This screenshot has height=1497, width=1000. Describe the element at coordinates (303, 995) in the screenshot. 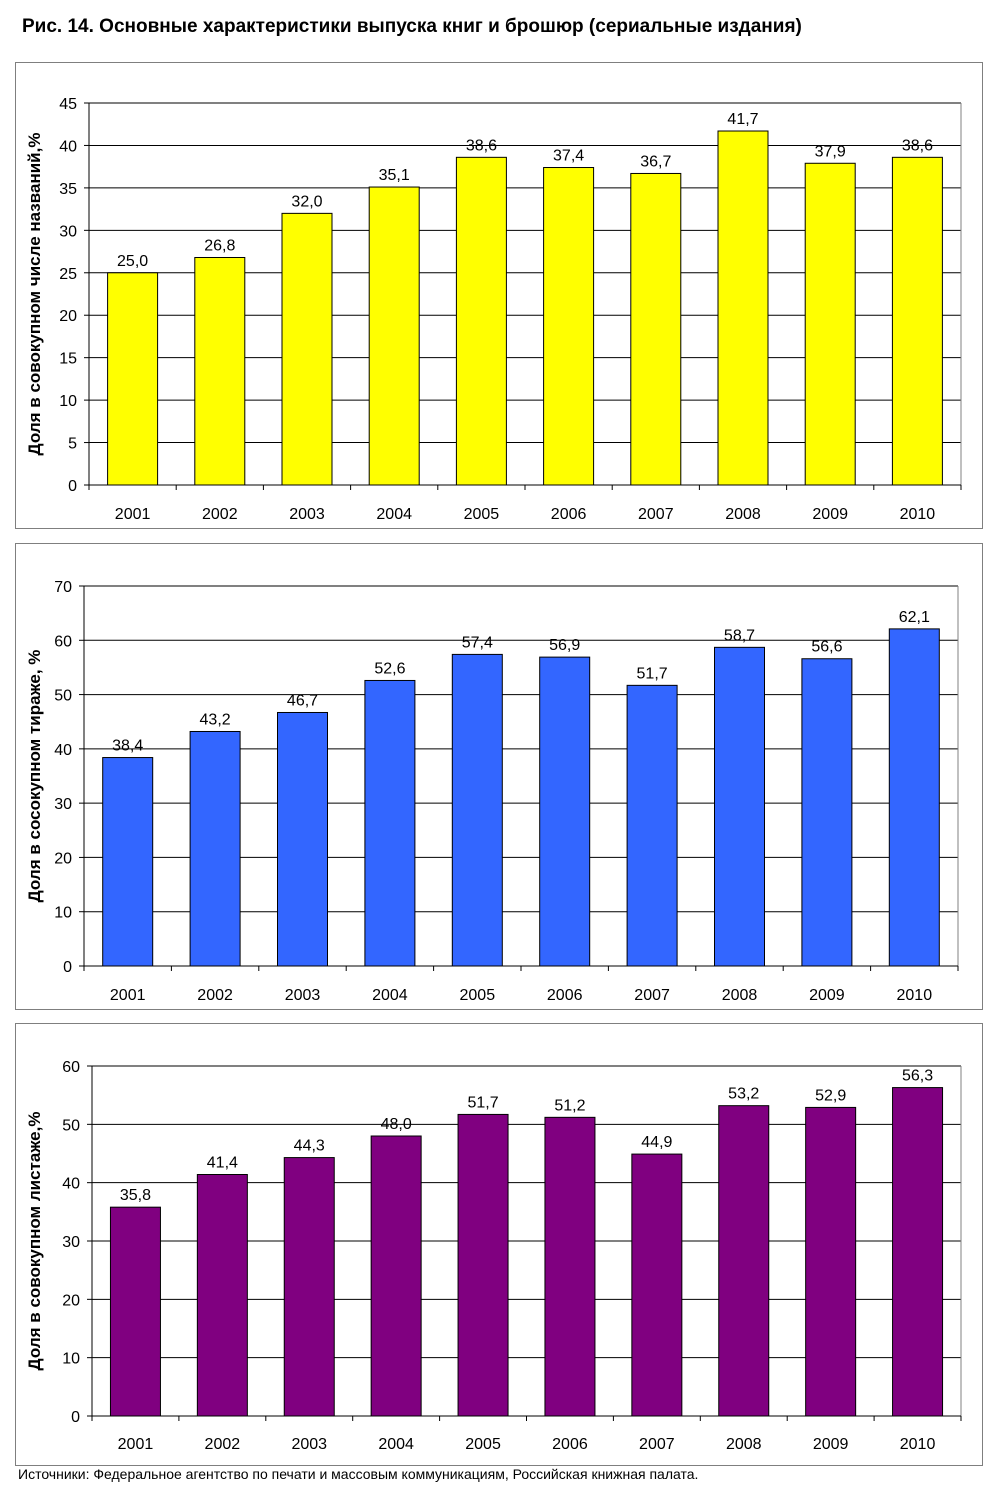

I see `chart1-x-tick-label-2003: 2003` at that location.